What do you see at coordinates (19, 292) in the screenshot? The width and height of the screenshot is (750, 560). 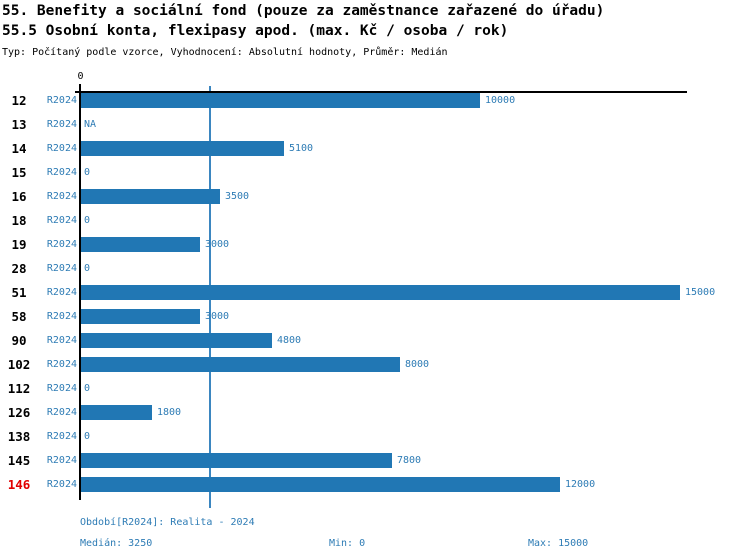 I see `row-category-label: 51` at bounding box center [19, 292].